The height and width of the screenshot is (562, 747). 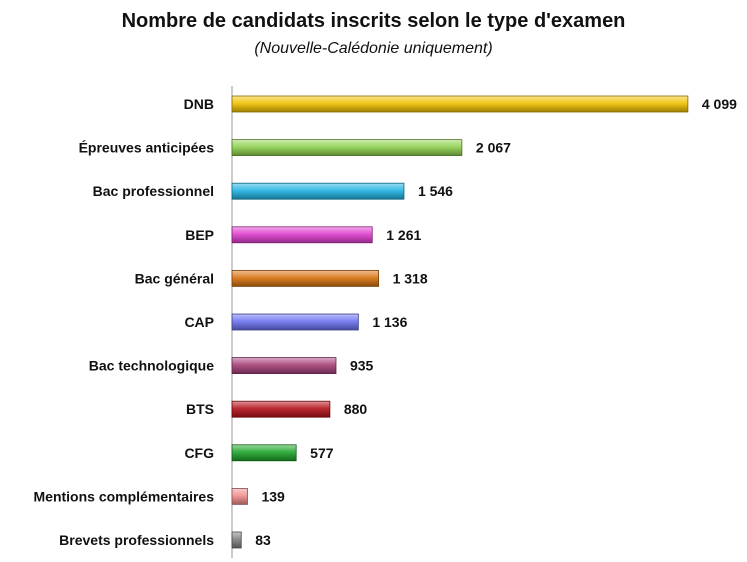 I want to click on data-label: 935, so click(x=362, y=366).